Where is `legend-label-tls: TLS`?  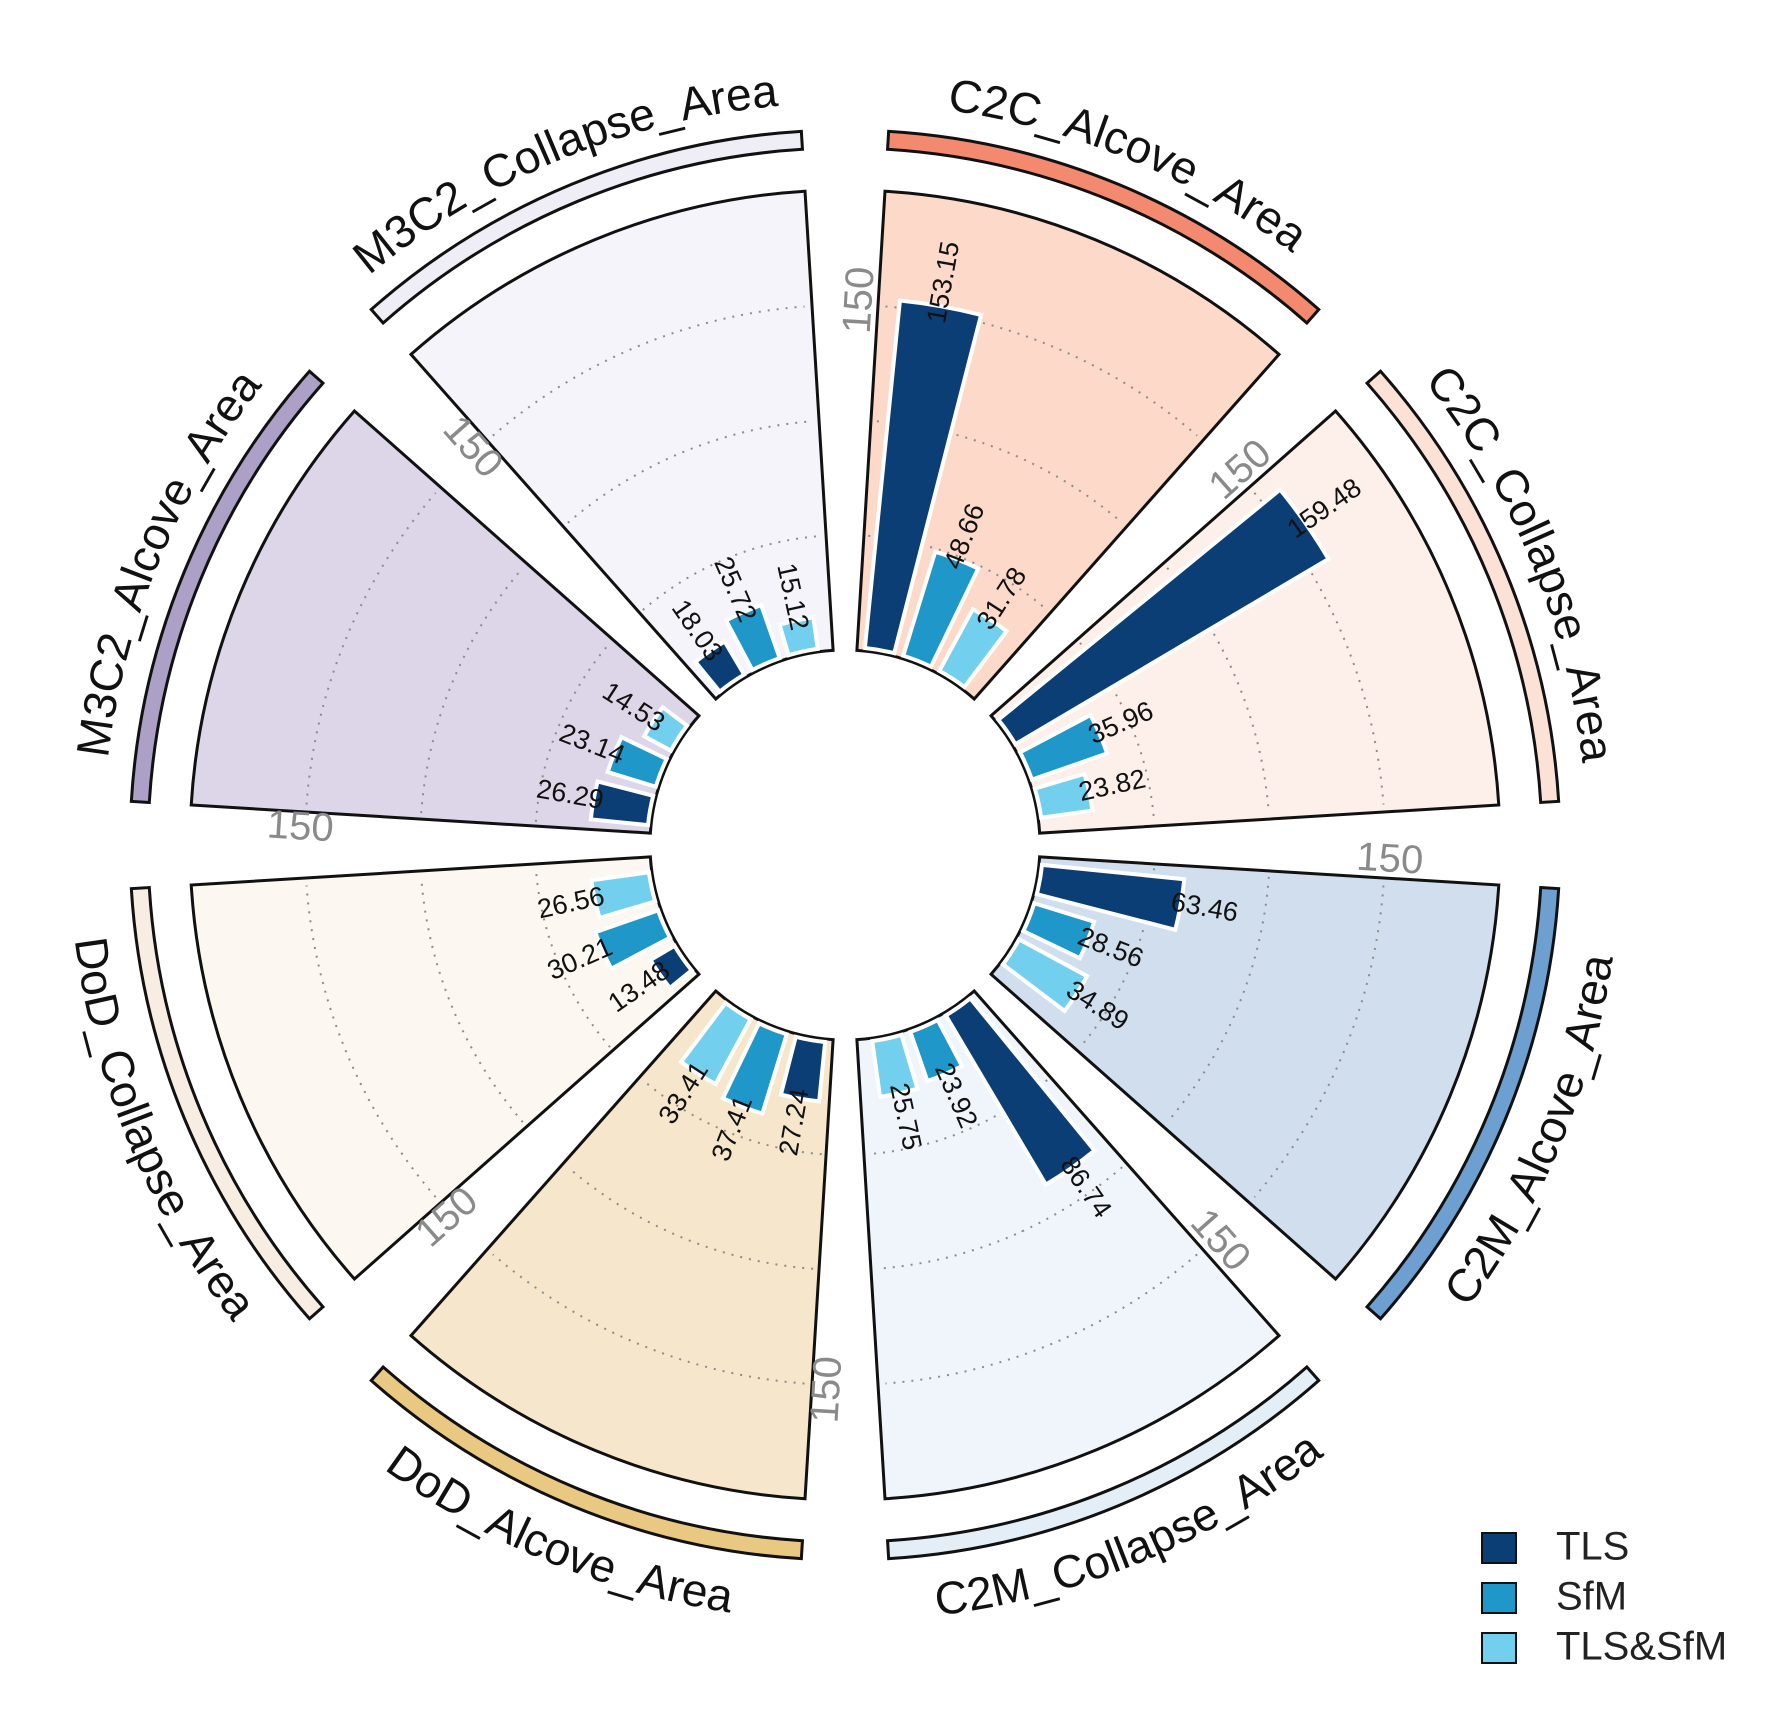
legend-label-tls: TLS is located at coordinates (1592, 1547).